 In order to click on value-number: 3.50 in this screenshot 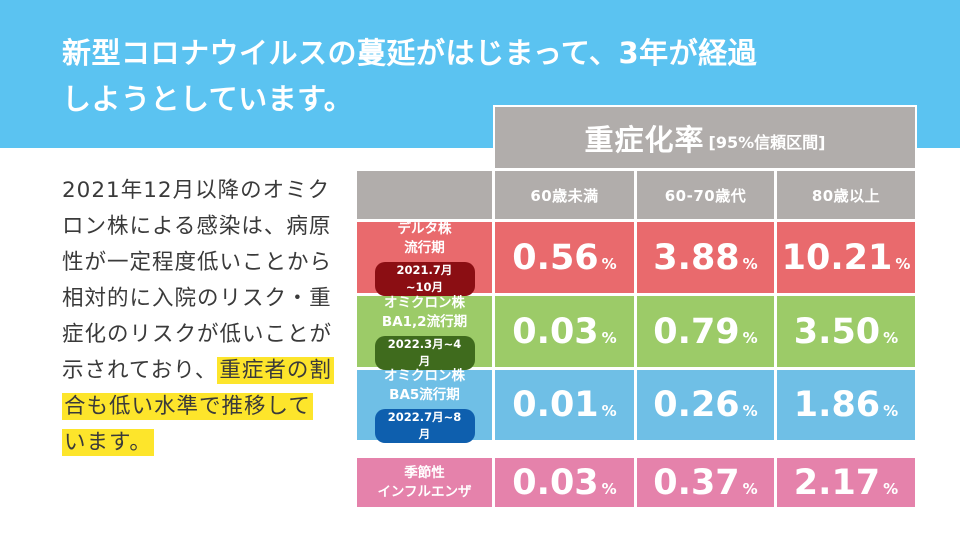, I will do `click(837, 331)`.